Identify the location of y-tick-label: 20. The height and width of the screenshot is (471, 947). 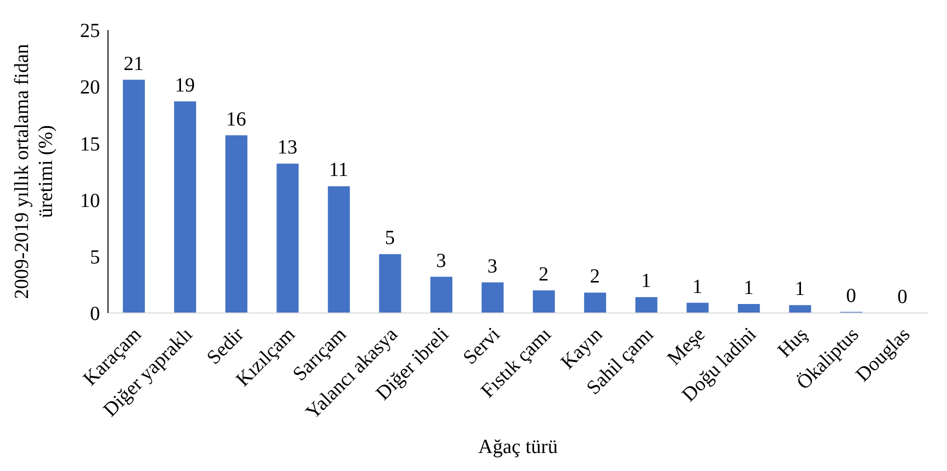
(90, 87).